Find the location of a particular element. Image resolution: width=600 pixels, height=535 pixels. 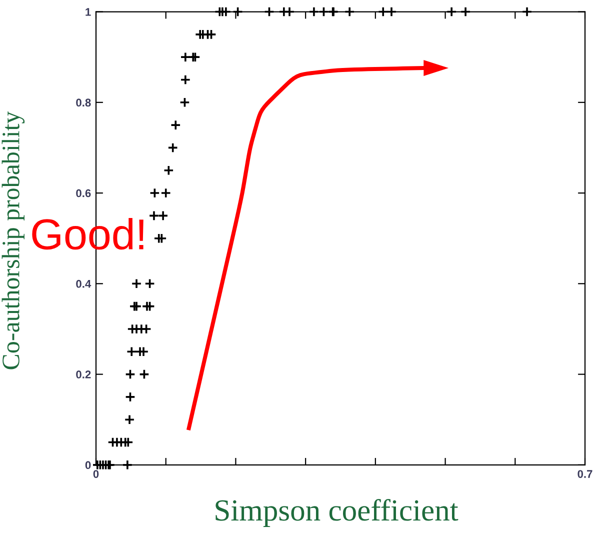

y-tick-label: 1 is located at coordinates (88, 12).